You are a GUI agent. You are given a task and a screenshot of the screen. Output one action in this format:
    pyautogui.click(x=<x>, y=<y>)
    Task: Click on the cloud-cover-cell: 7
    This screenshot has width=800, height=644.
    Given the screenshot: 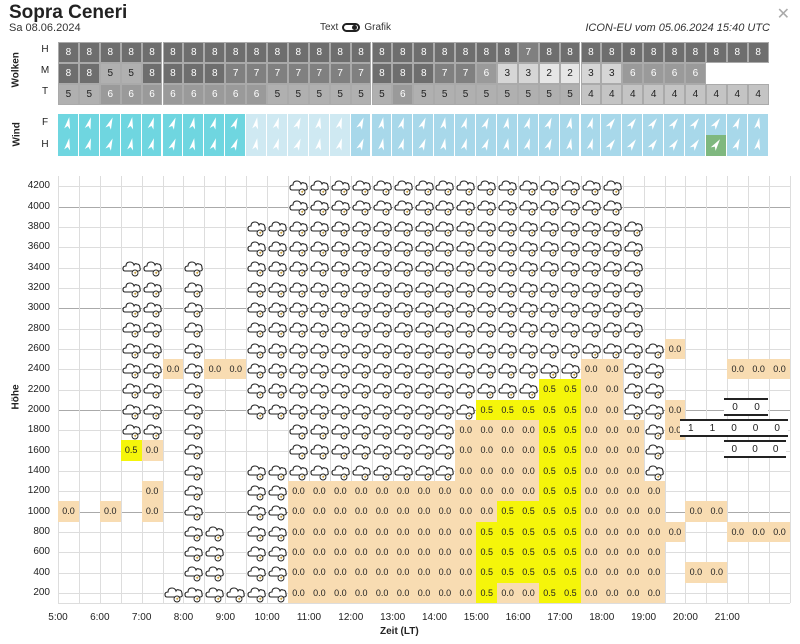 What is the action you would take?
    pyautogui.click(x=340, y=73)
    